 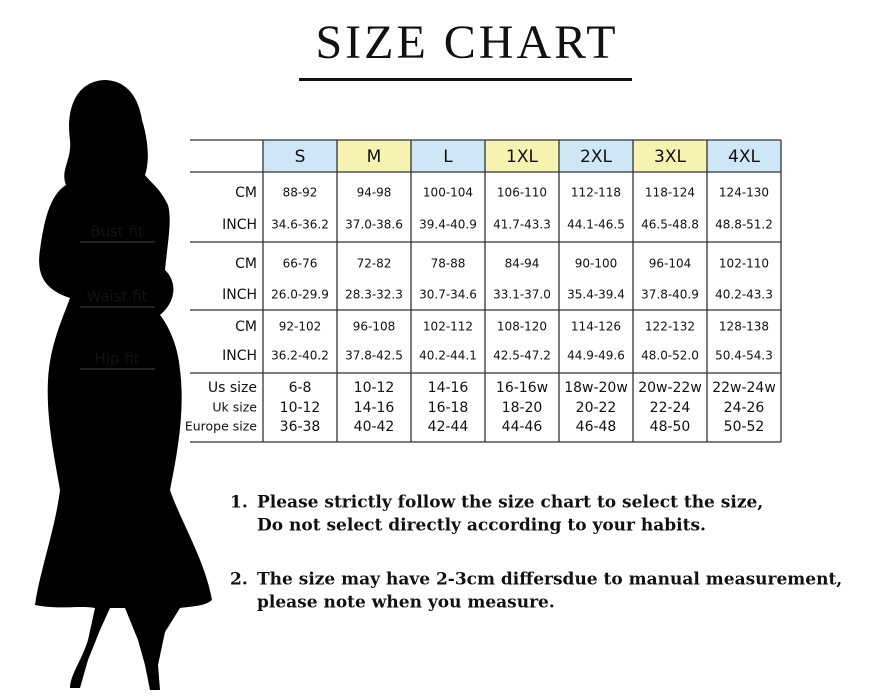 What do you see at coordinates (522, 295) in the screenshot?
I see `size-value: 33.1-37.0` at bounding box center [522, 295].